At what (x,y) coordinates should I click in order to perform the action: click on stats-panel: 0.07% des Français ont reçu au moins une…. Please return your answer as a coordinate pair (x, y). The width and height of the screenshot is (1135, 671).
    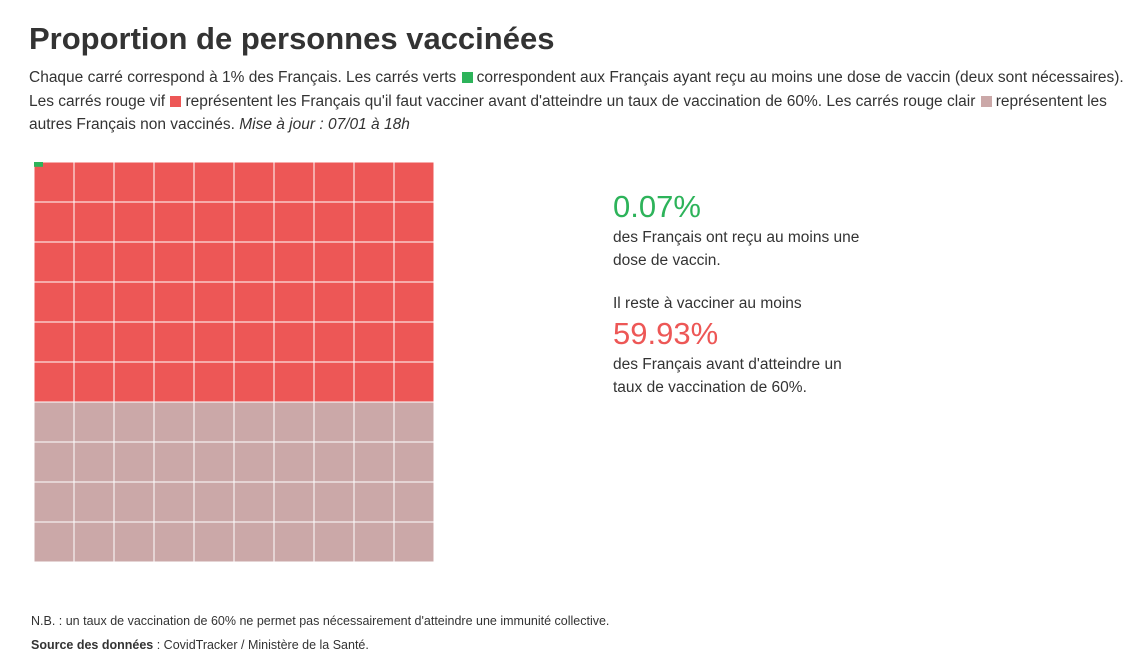
    Looking at the image, I should click on (763, 293).